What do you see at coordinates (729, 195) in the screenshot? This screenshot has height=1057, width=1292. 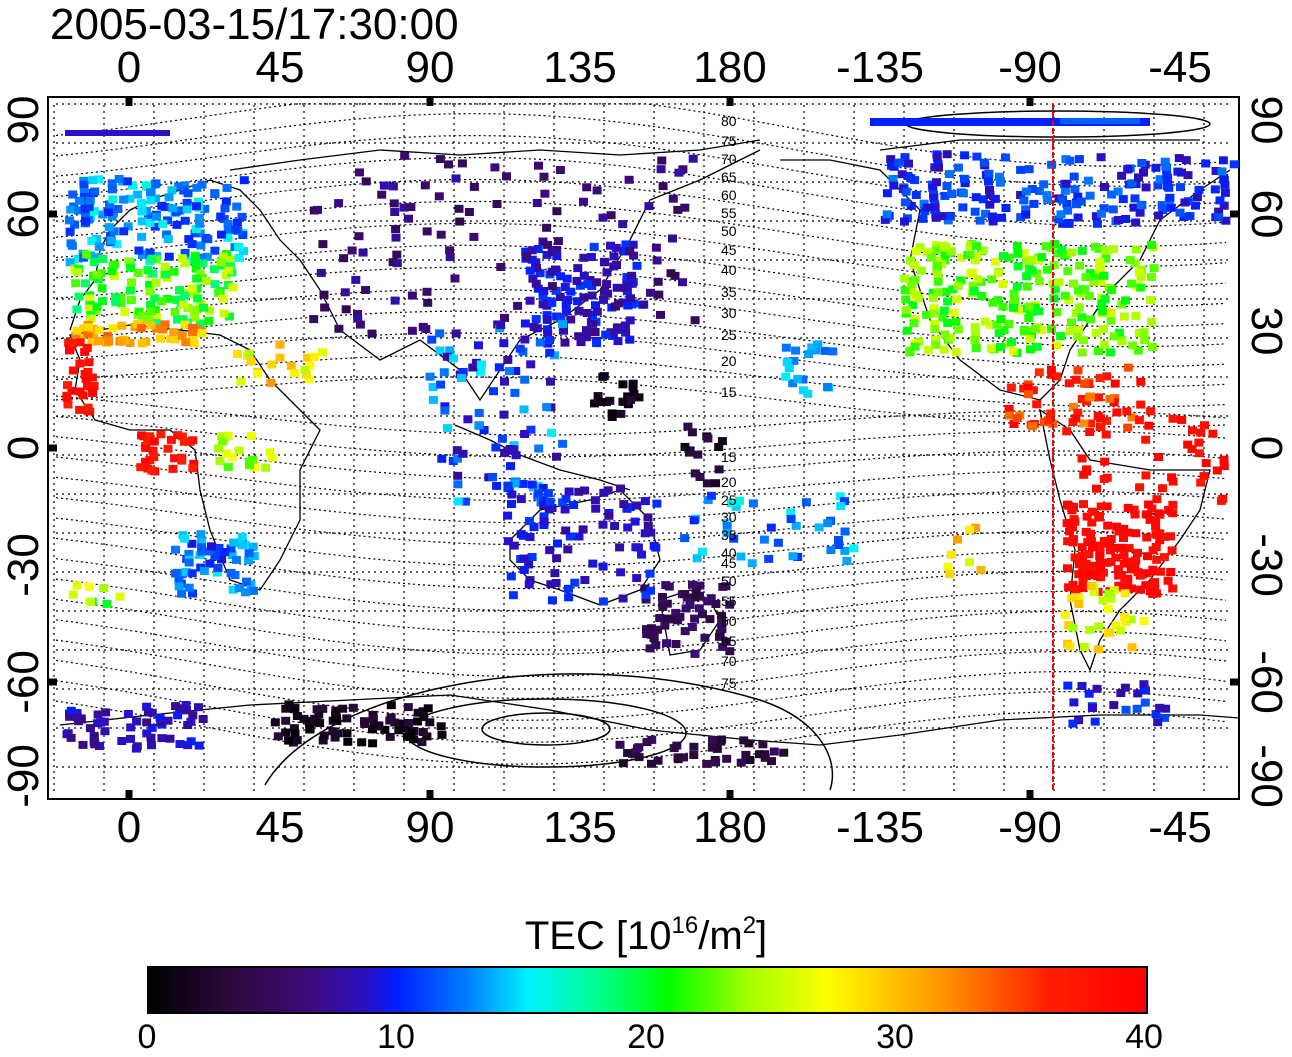 I see `contour-label: 60` at bounding box center [729, 195].